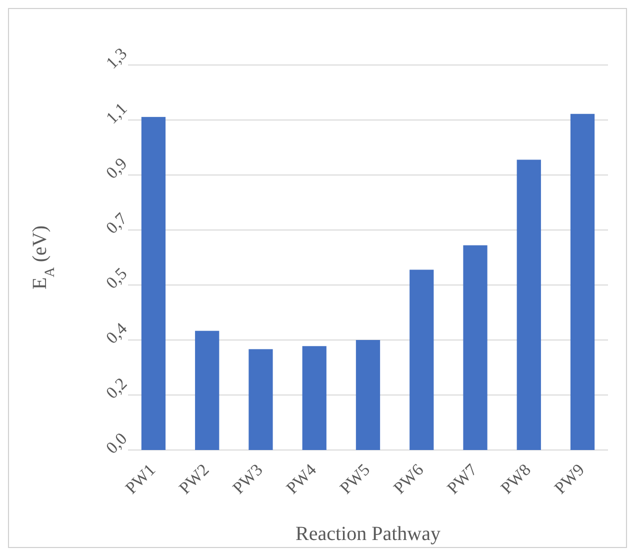  I want to click on y-tick-label: 0,0, so click(116, 443).